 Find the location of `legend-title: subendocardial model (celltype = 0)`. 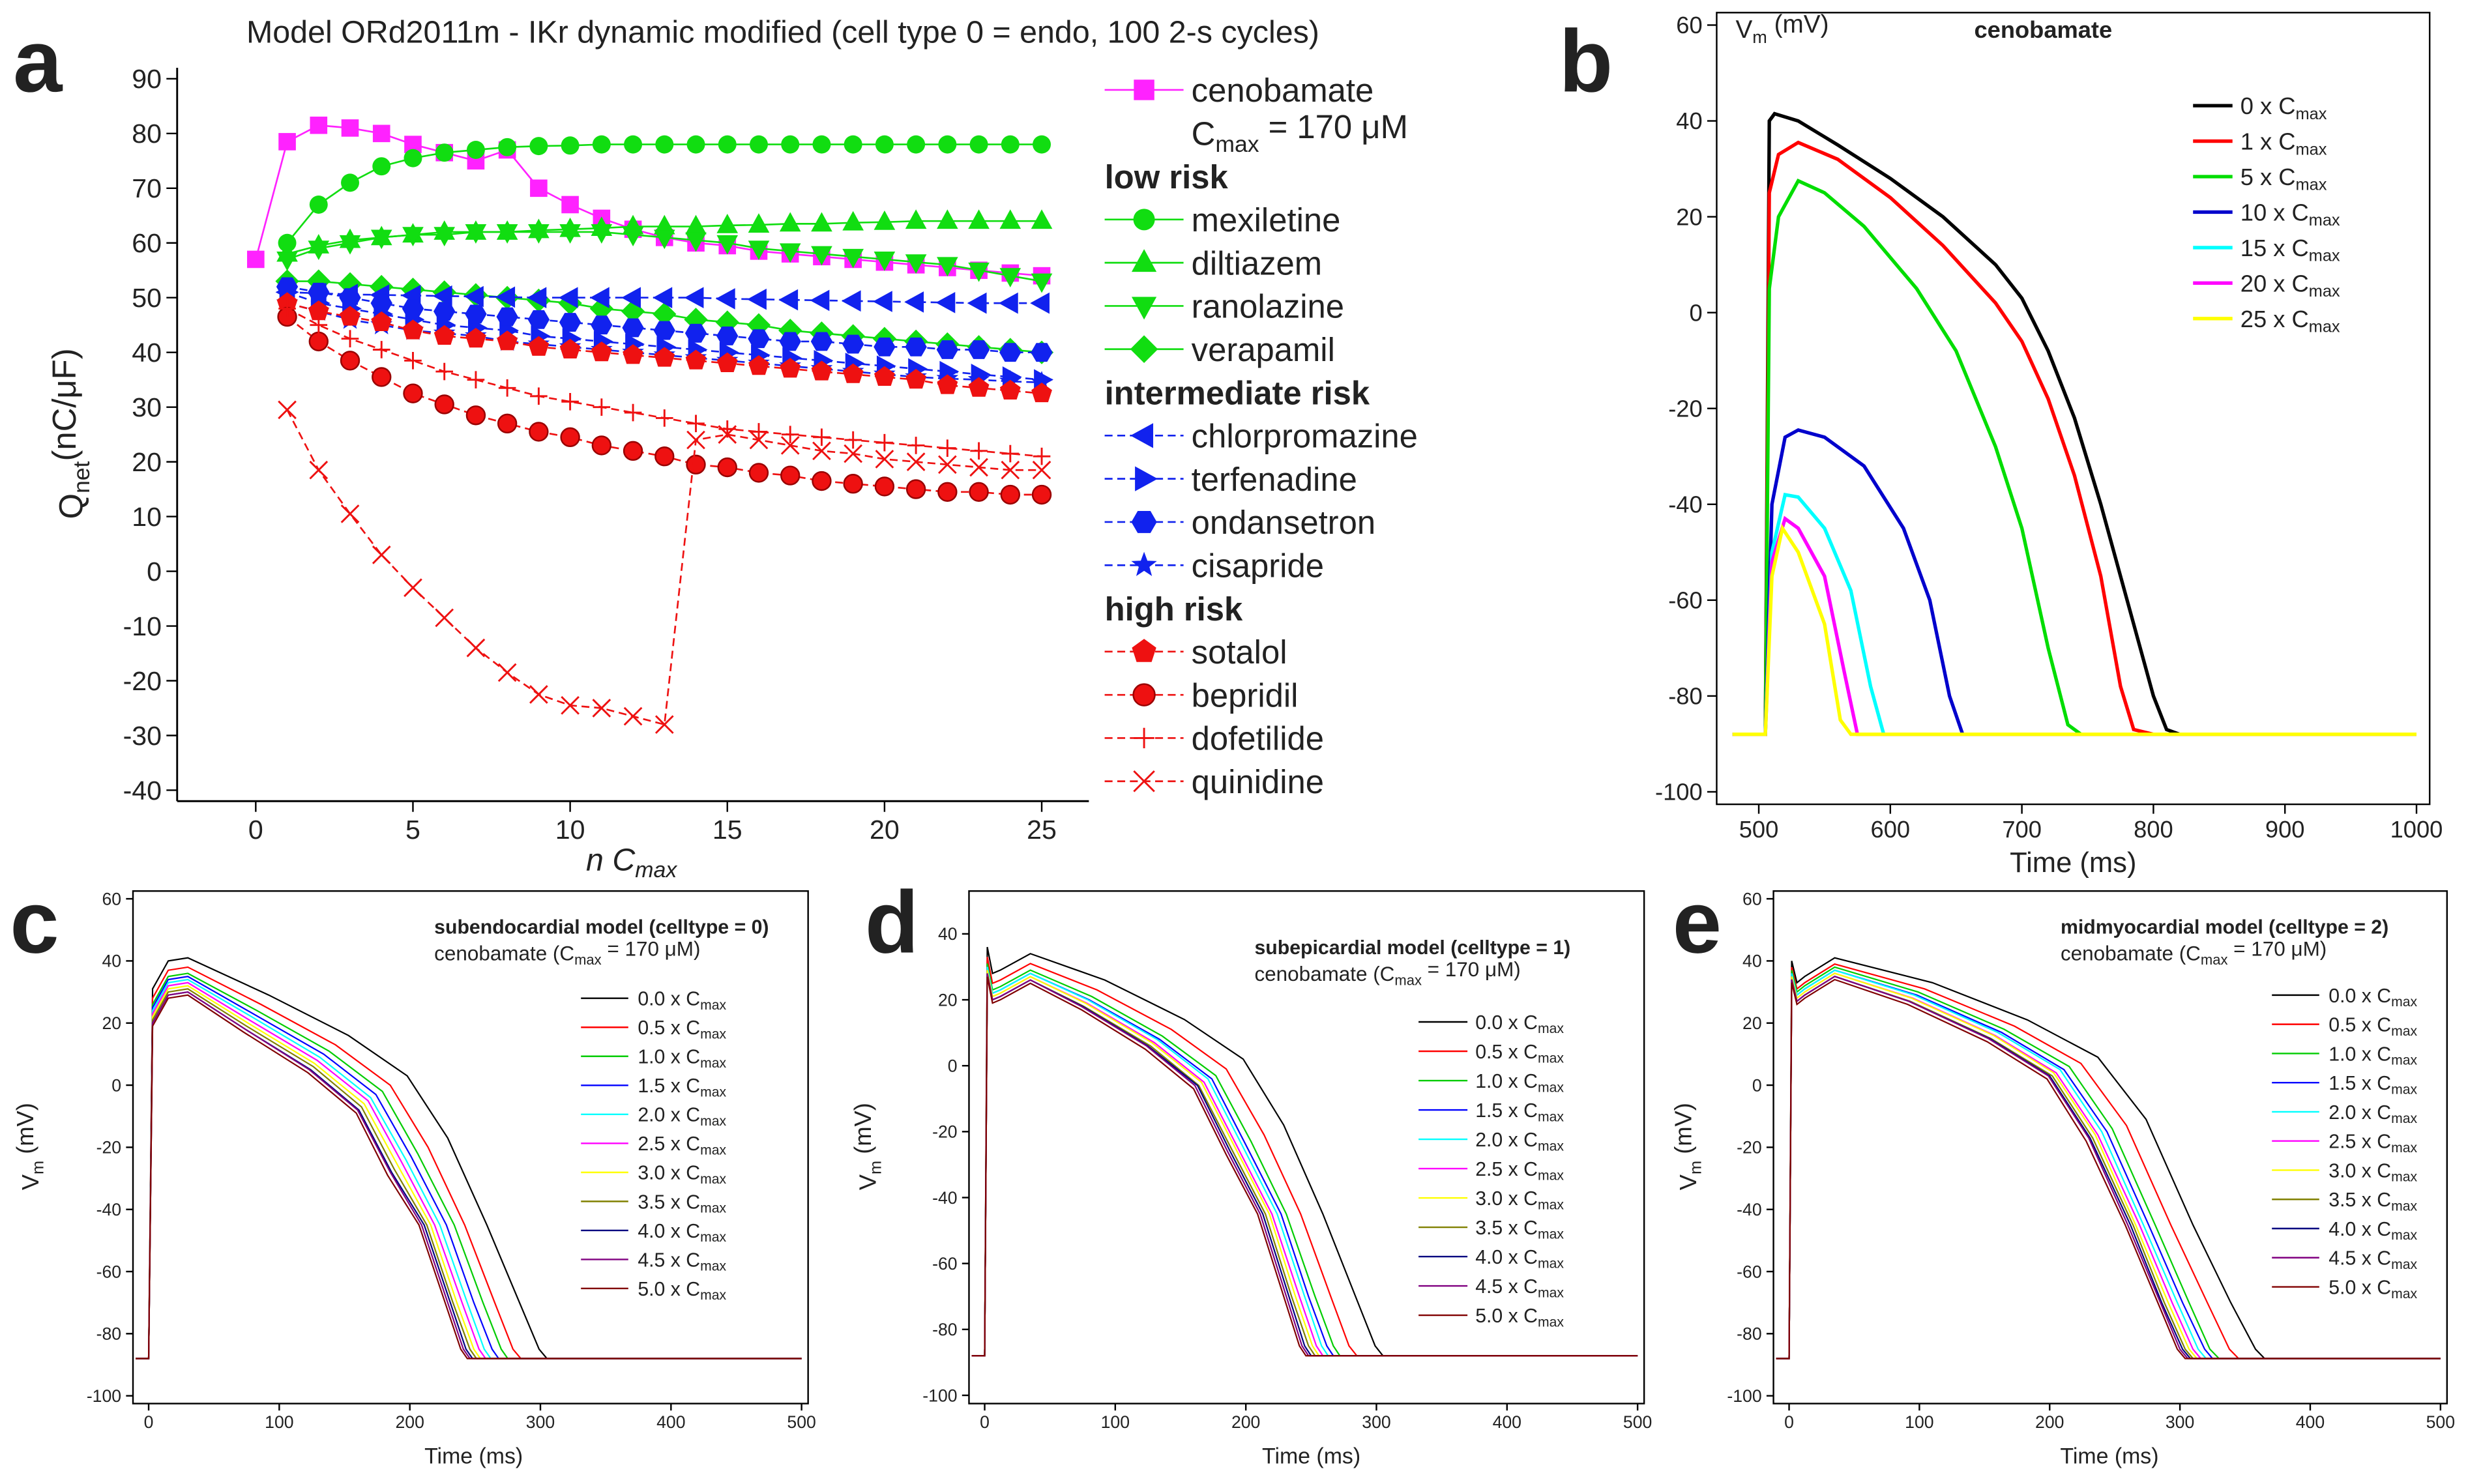

legend-title: subendocardial model (celltype = 0) is located at coordinates (601, 927).